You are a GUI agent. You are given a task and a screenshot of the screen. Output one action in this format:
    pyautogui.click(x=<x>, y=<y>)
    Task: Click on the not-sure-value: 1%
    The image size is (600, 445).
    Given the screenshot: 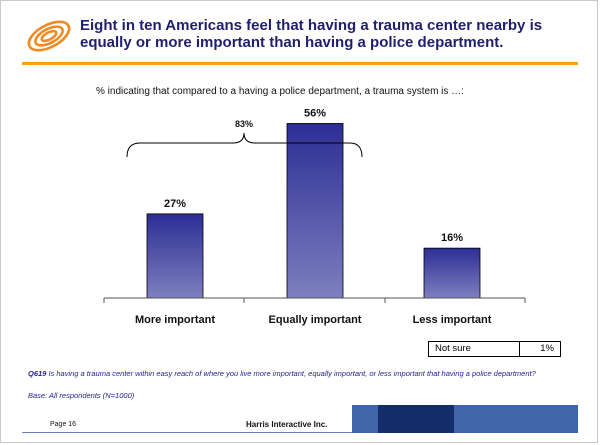 What is the action you would take?
    pyautogui.click(x=547, y=348)
    